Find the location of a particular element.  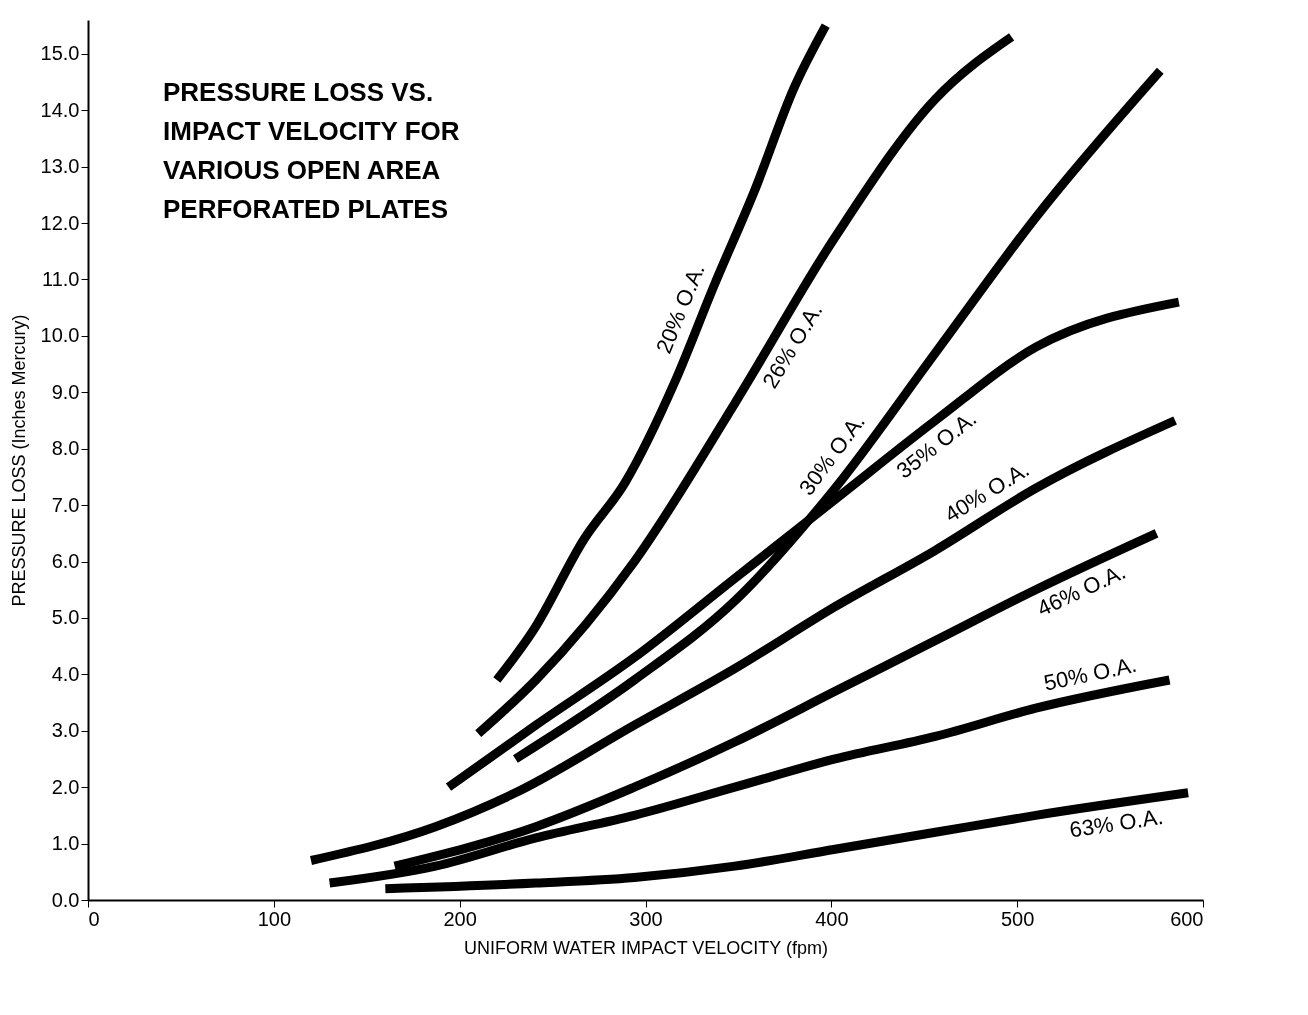

y-tick-label: 5.0 is located at coordinates (65, 617).